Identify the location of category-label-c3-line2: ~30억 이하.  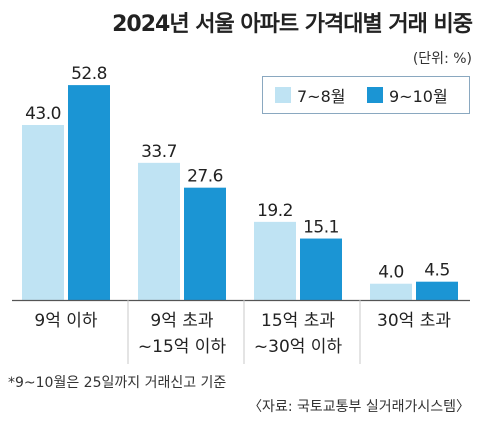
(298, 347).